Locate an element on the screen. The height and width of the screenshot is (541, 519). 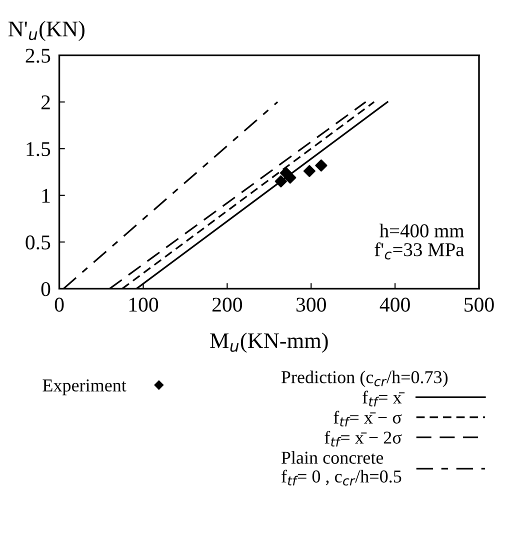
legend-label: f$_{tf}$= x̄ − σ is located at coordinates (368, 418).